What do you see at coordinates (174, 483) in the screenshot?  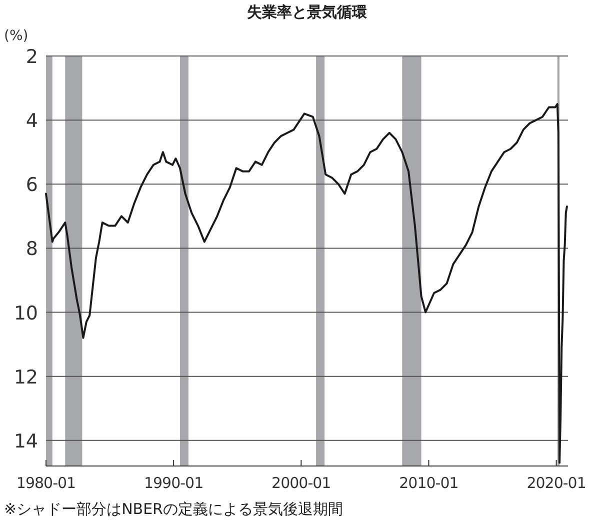 I see `x-tick-label: 1990-01` at bounding box center [174, 483].